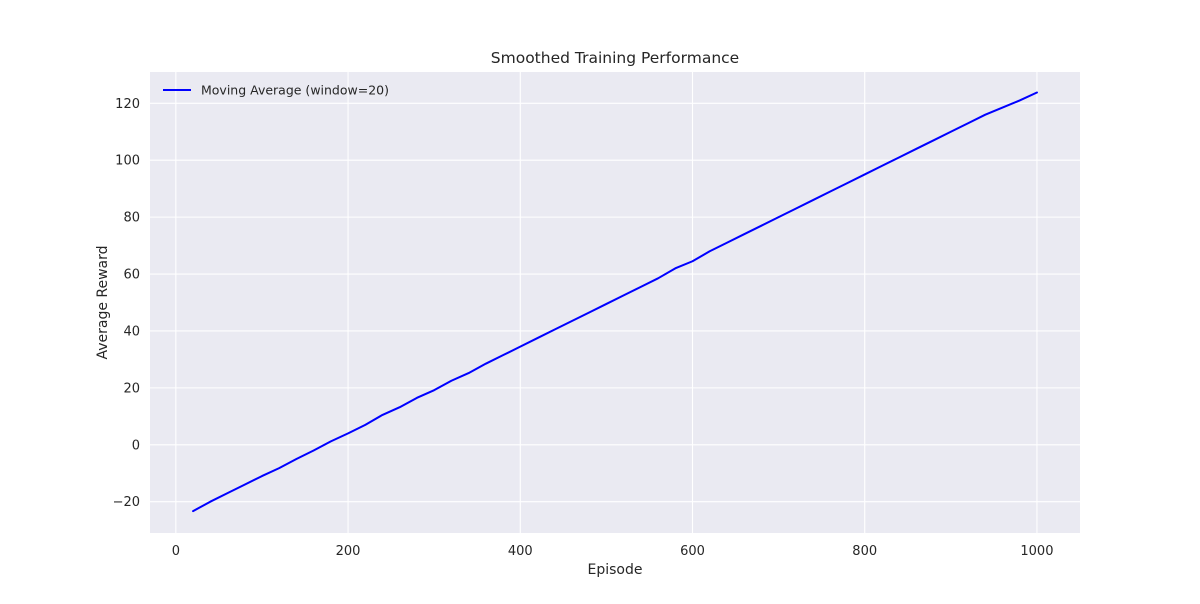  I want to click on x-tick-label: 1000, so click(1036, 551).